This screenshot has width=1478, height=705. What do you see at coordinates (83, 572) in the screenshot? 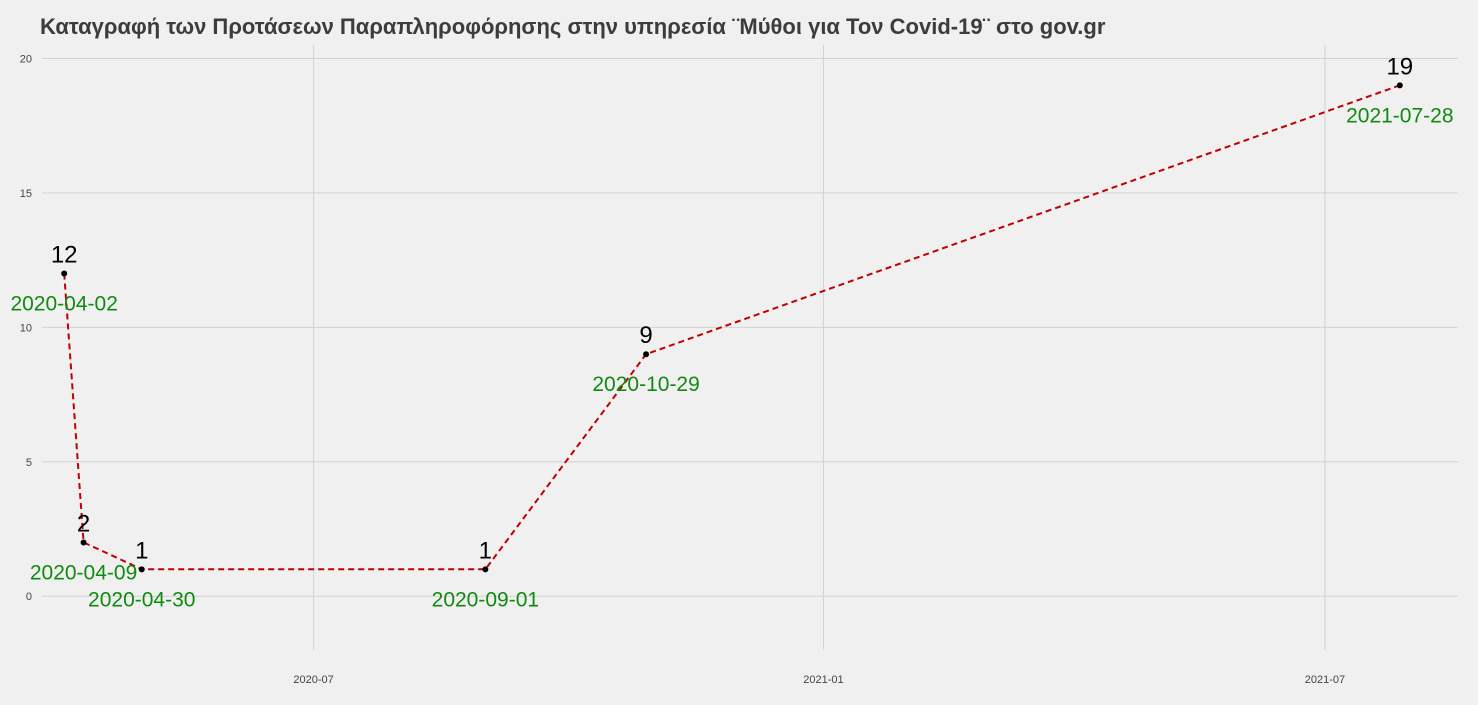
I see `date-label: 2020-04-09` at bounding box center [83, 572].